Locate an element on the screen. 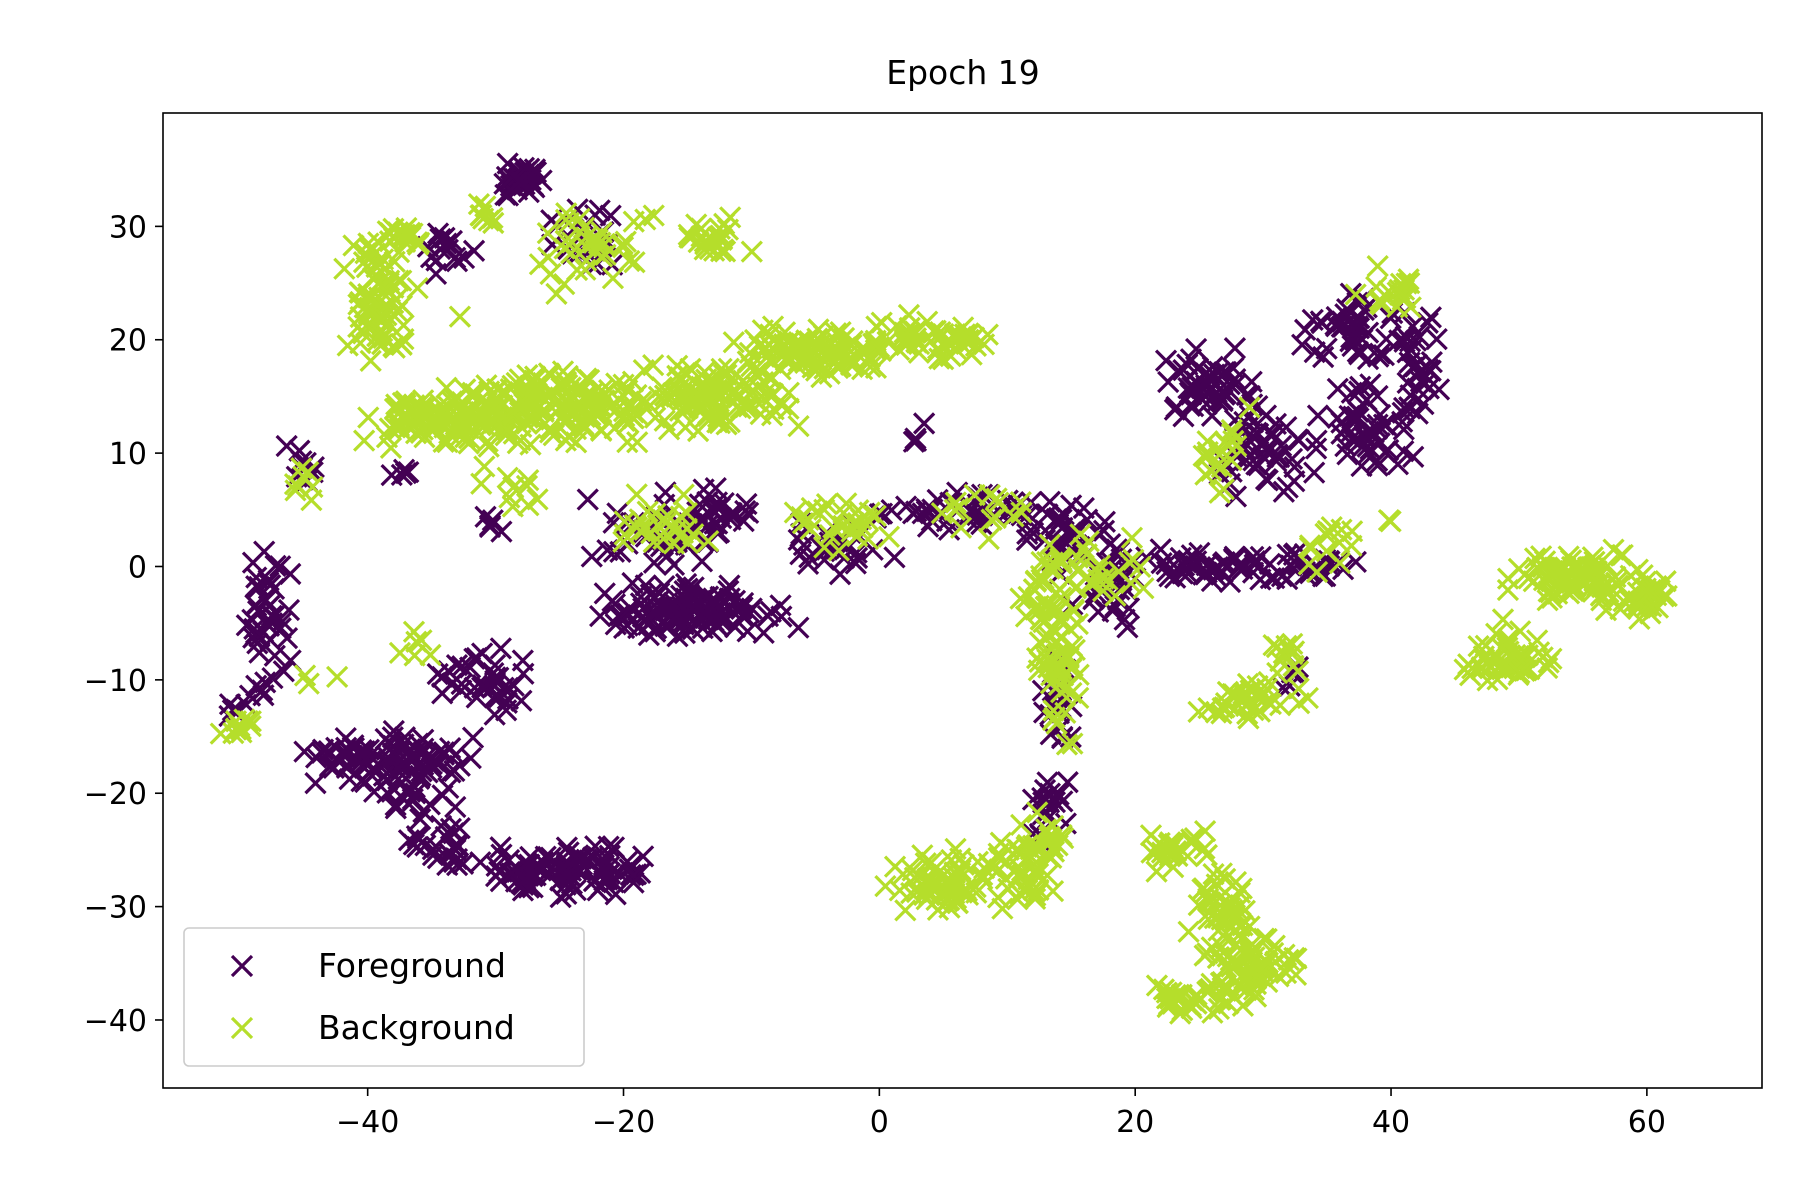 The height and width of the screenshot is (1200, 1800). y-tick-label: −30 is located at coordinates (115, 908).